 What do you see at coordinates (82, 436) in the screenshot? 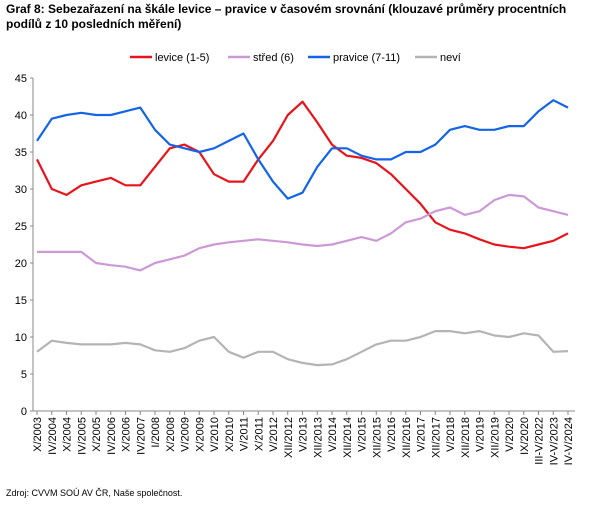
I see `x-tick-label: IV/2005` at bounding box center [82, 436].